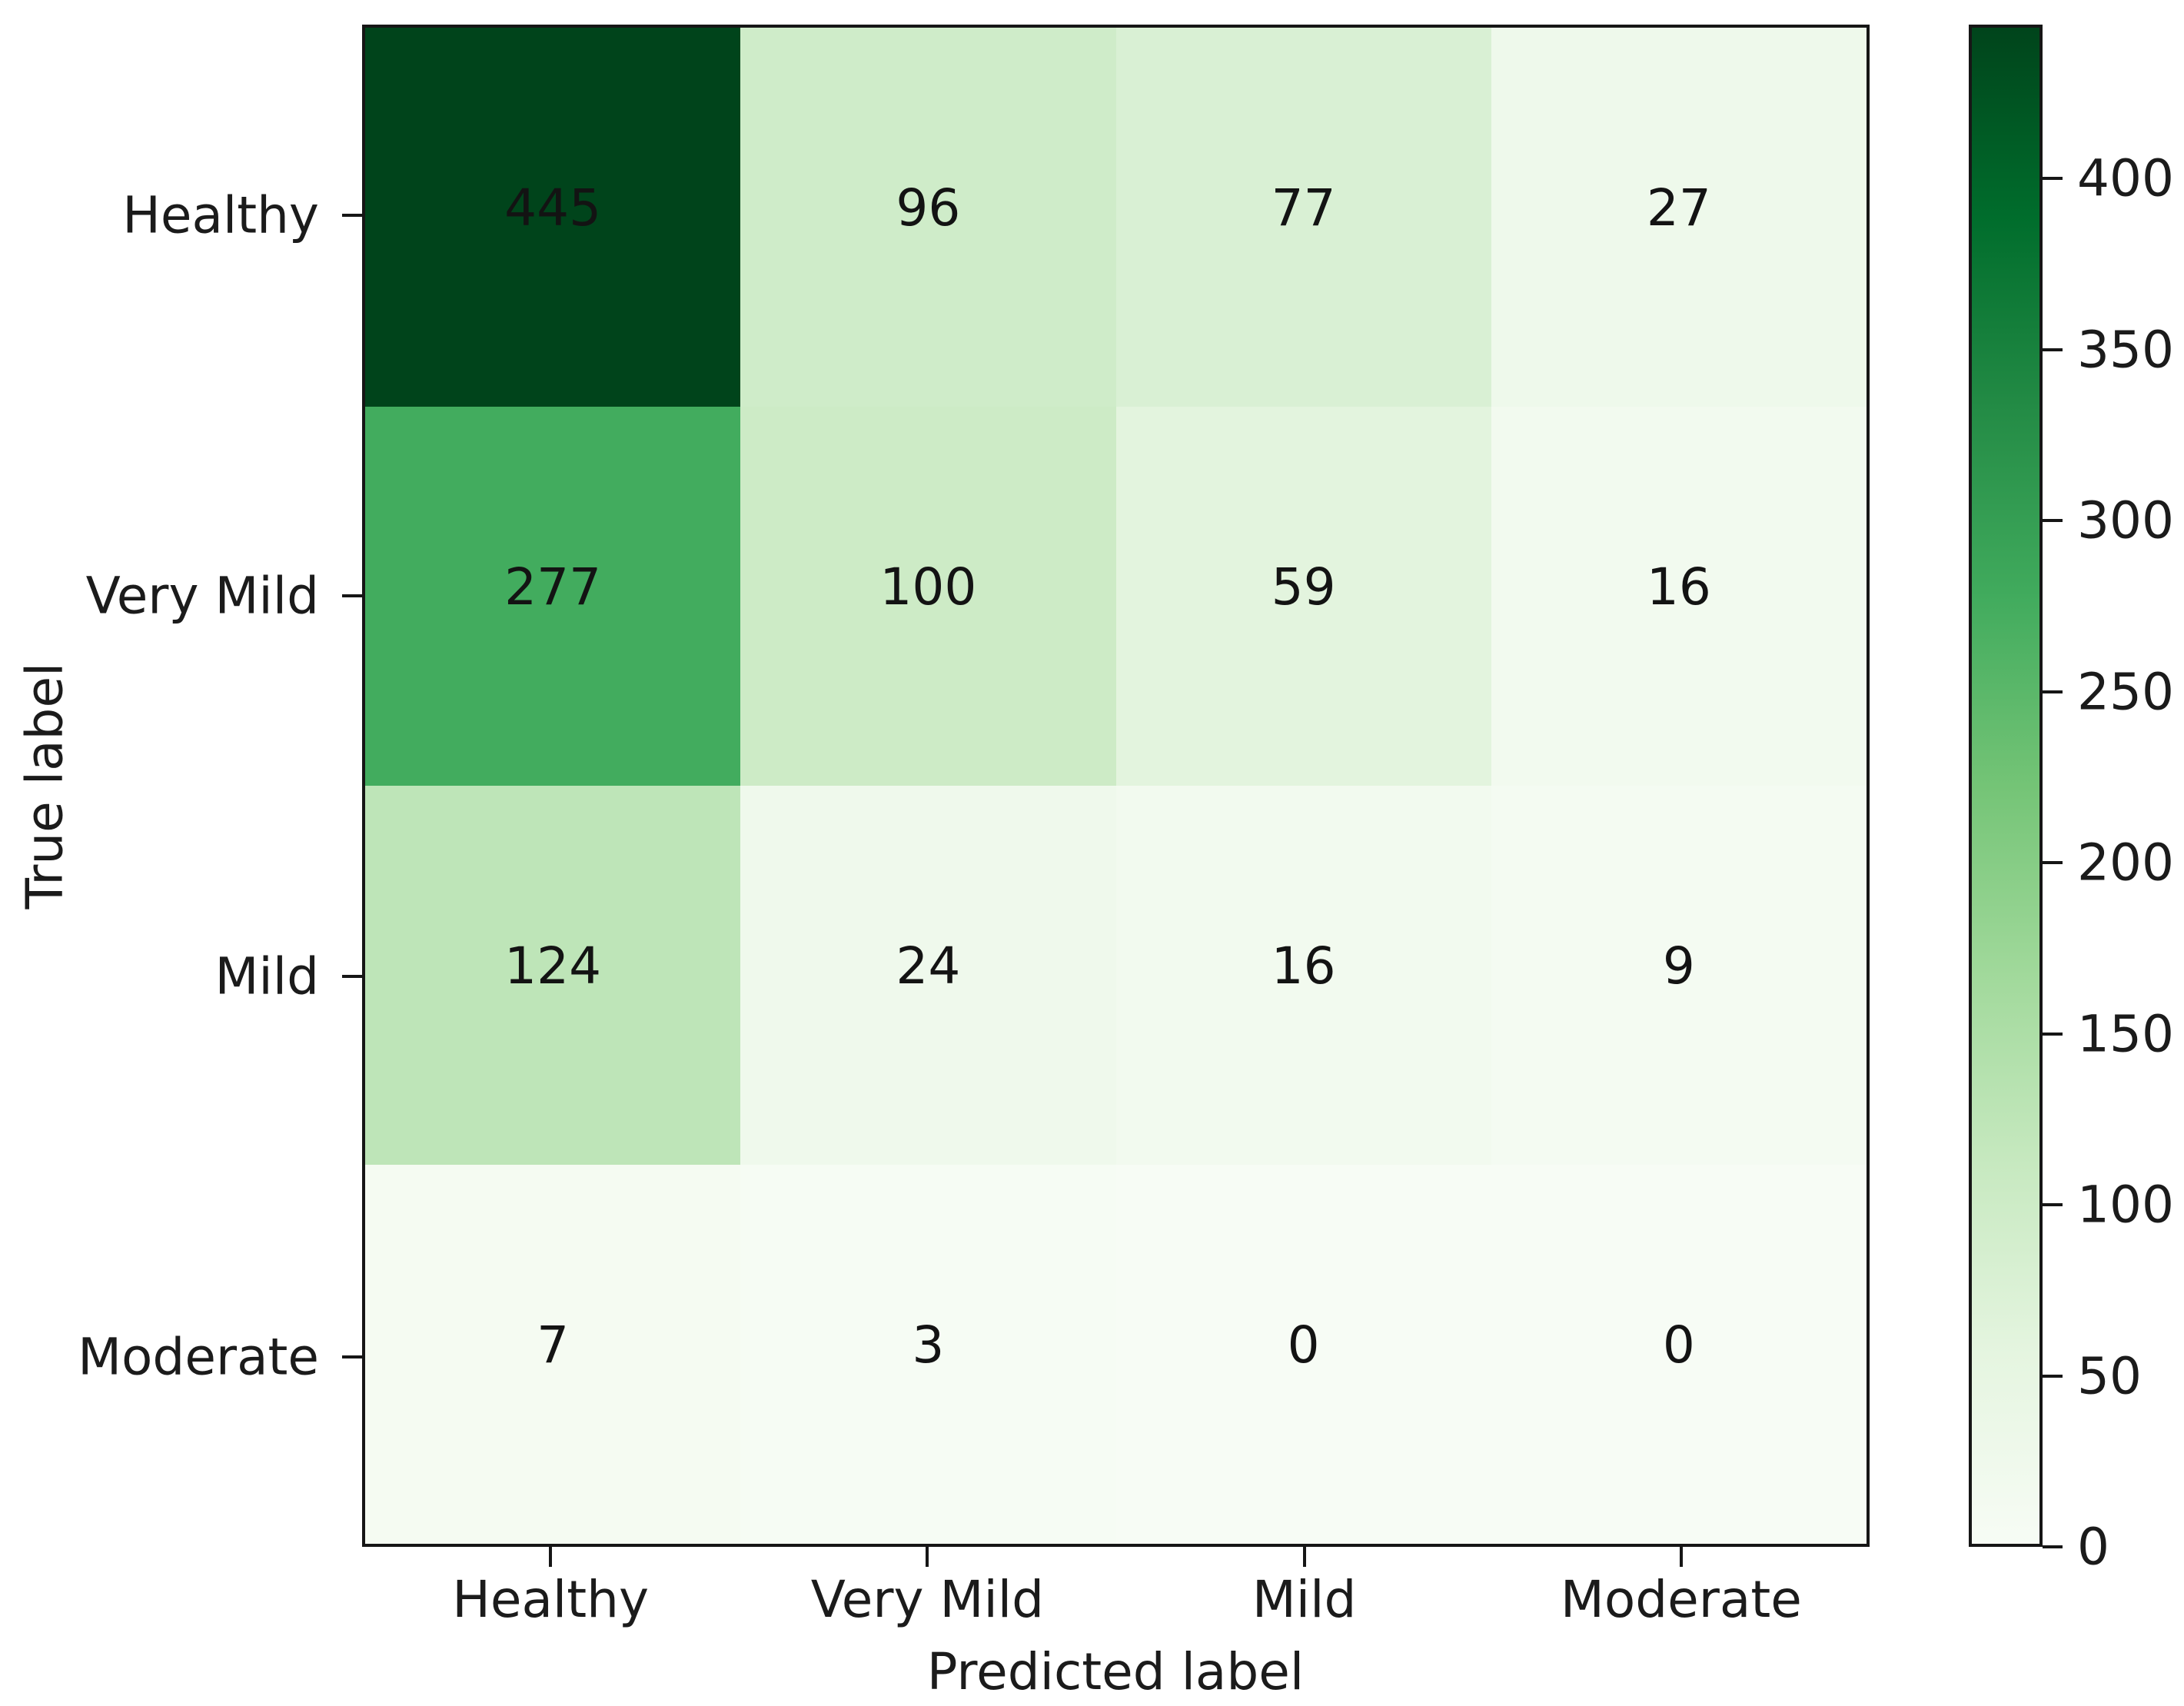  I want to click on colorbar-tick-label: 250, so click(2125, 692).